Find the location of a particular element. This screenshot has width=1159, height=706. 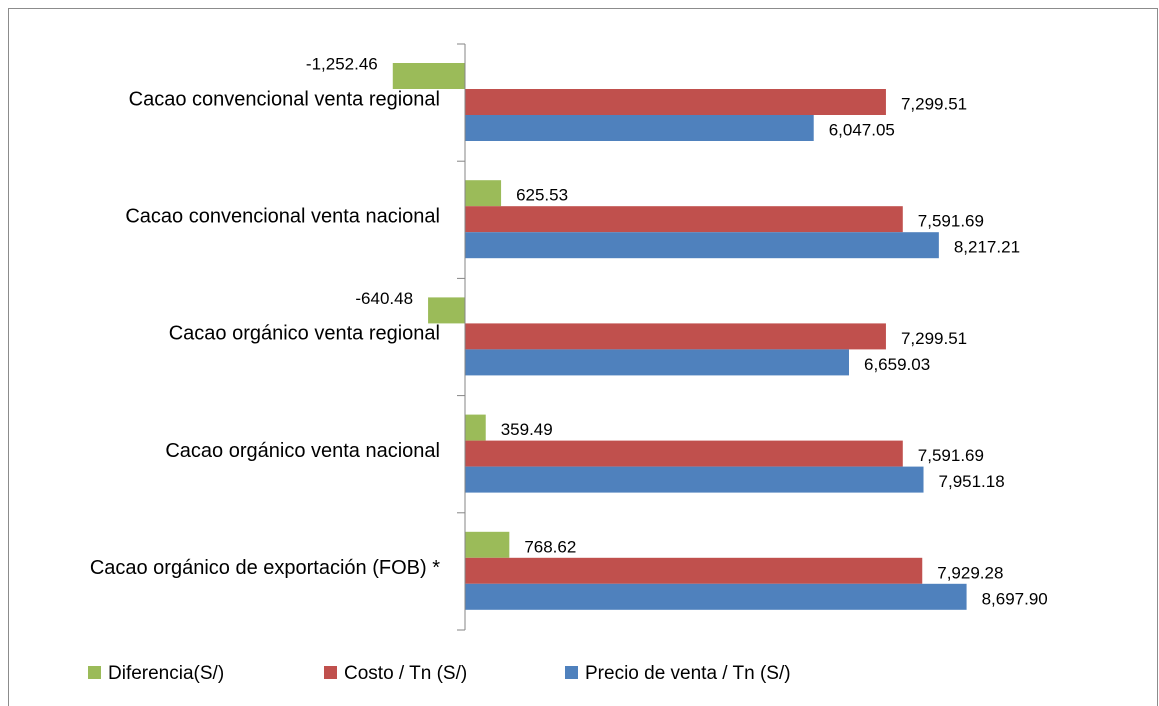

category-label: Cacao orgánico venta nacional is located at coordinates (302, 451).